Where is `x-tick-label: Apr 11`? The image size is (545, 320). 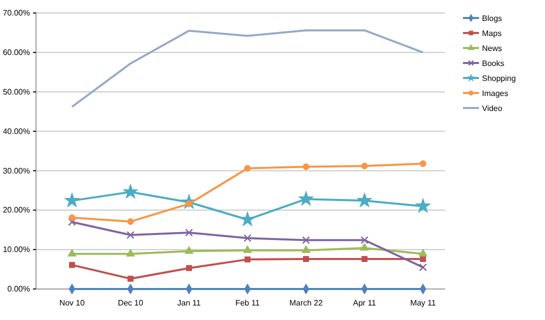 x-tick-label: Apr 11 is located at coordinates (365, 303).